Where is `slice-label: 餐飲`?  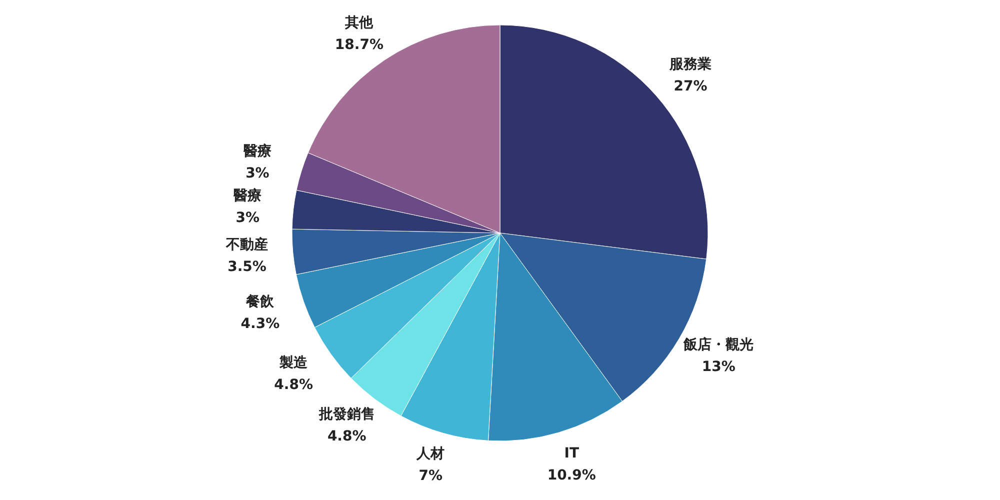
slice-label: 餐飲 is located at coordinates (260, 302).